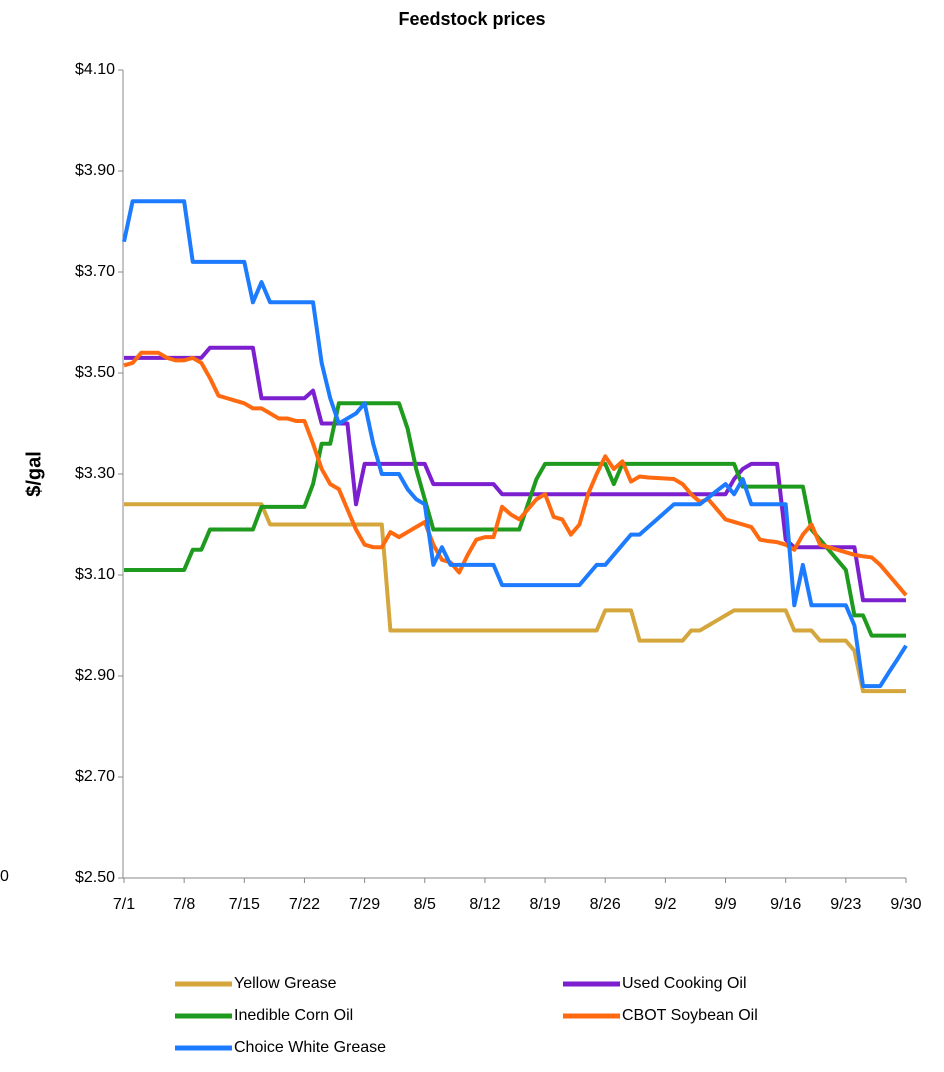 This screenshot has height=1072, width=944. Describe the element at coordinates (310, 1047) in the screenshot. I see `legend-label: Choice White Grease` at that location.